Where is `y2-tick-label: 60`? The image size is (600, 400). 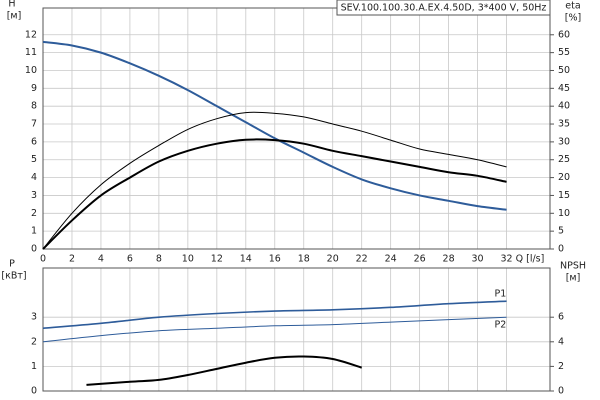
y2-tick-label: 60 is located at coordinates (564, 34).